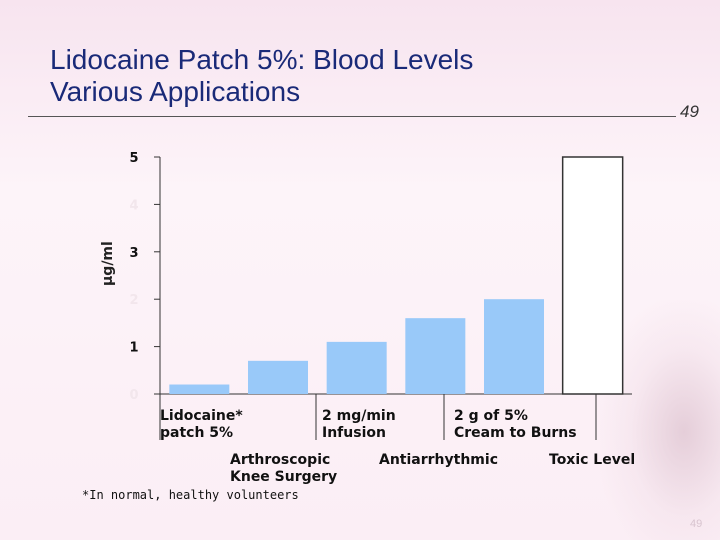 The width and height of the screenshot is (720, 540). Describe the element at coordinates (689, 111) in the screenshot. I see `slide-number: 49` at that location.